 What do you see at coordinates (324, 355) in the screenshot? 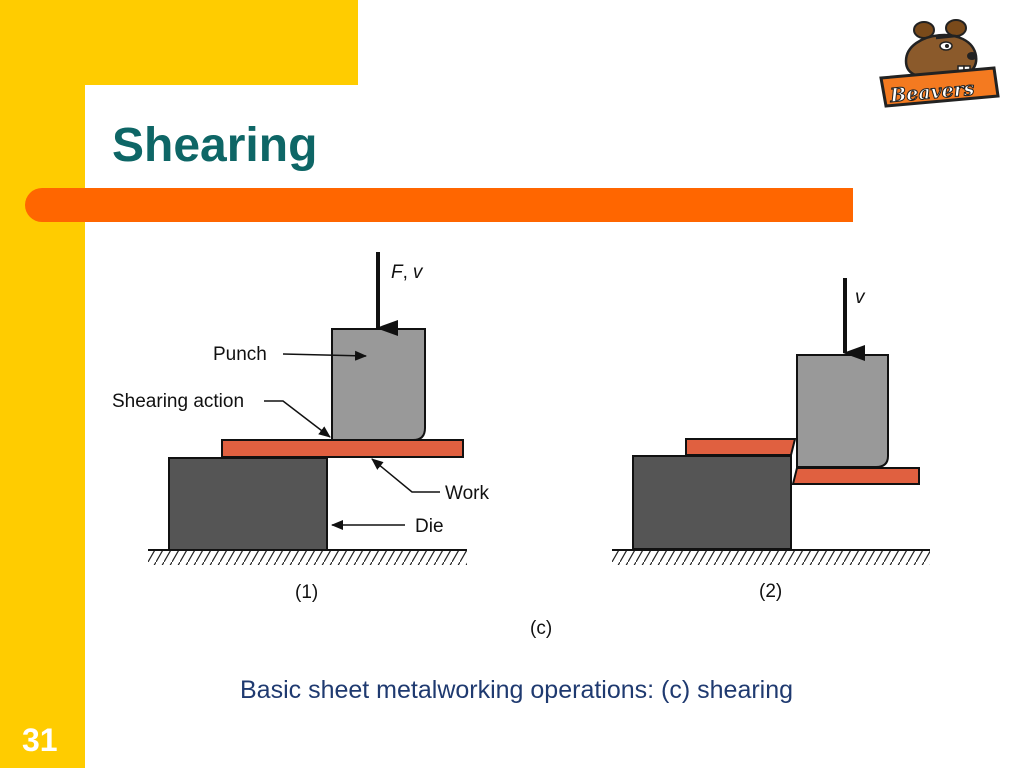
I see `punch-pointer` at bounding box center [324, 355].